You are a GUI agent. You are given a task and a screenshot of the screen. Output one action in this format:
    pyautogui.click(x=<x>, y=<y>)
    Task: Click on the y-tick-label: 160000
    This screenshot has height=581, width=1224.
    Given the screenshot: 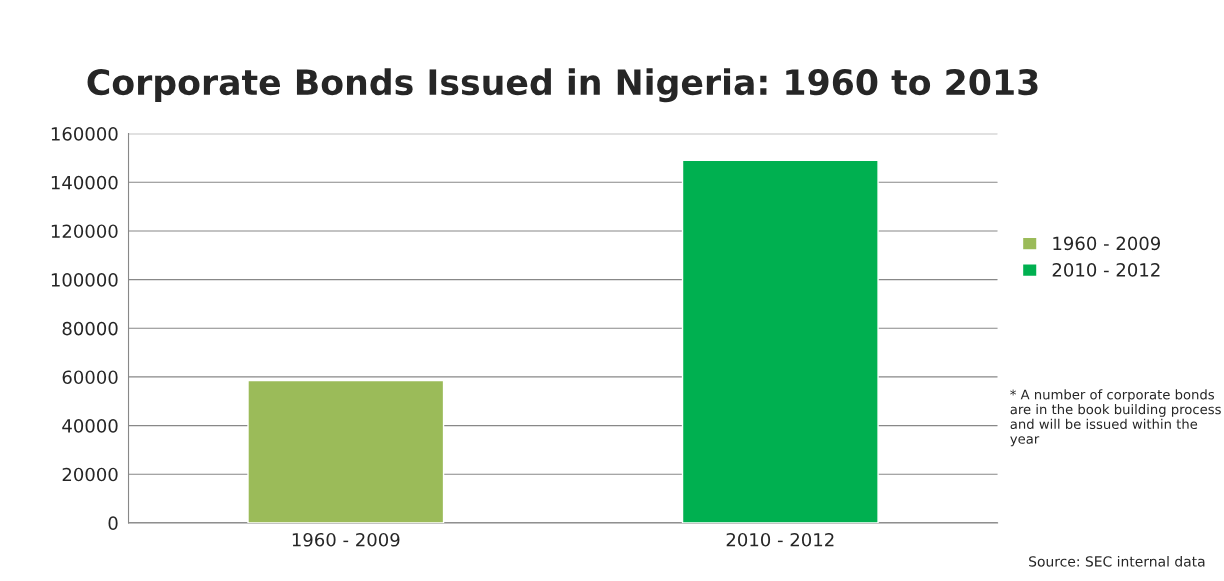 What is the action you would take?
    pyautogui.click(x=84, y=134)
    